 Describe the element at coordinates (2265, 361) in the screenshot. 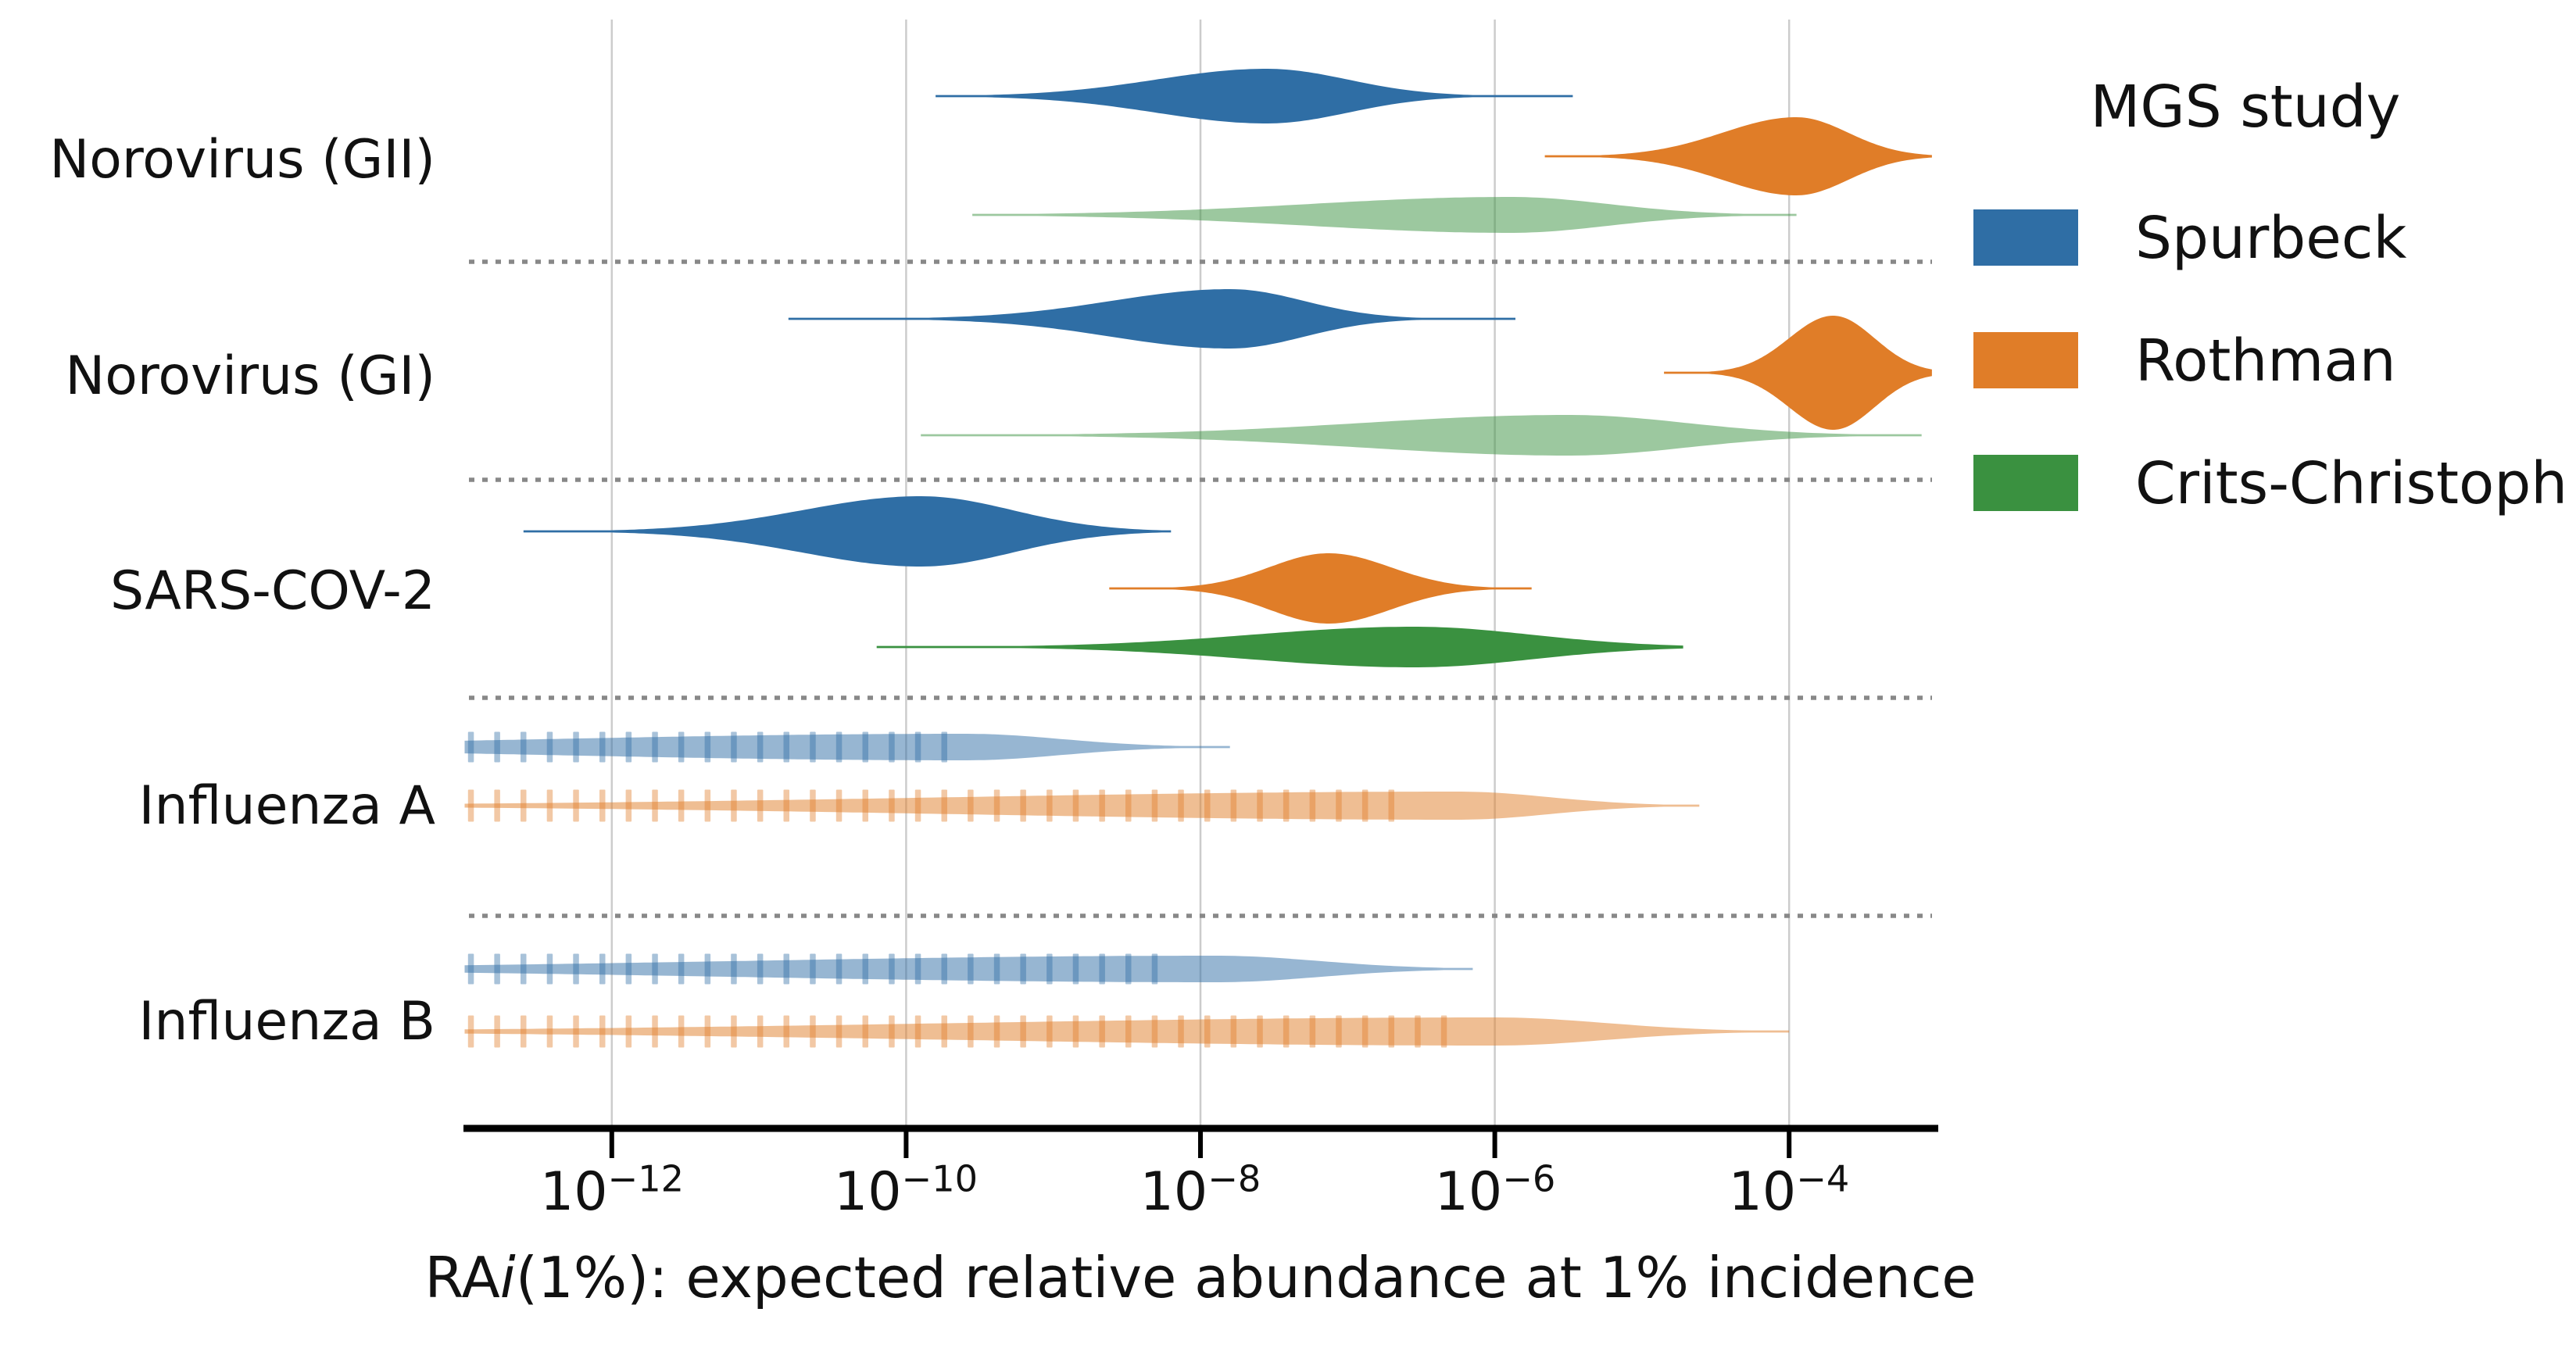

I see `legend-label-rothman: Rothman` at that location.